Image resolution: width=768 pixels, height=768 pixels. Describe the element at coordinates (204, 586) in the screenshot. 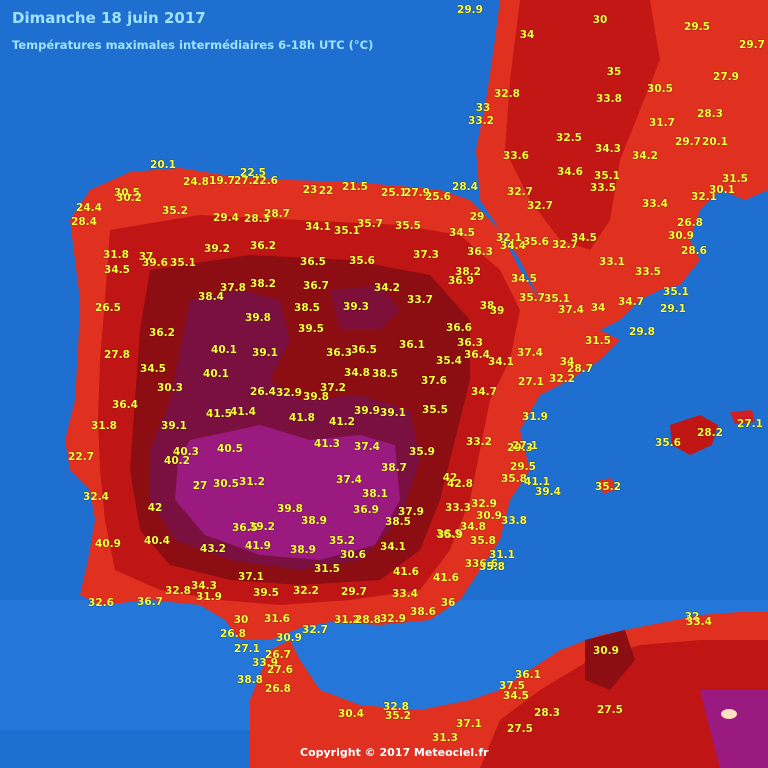

I see `temperature-label: 34.3` at that location.